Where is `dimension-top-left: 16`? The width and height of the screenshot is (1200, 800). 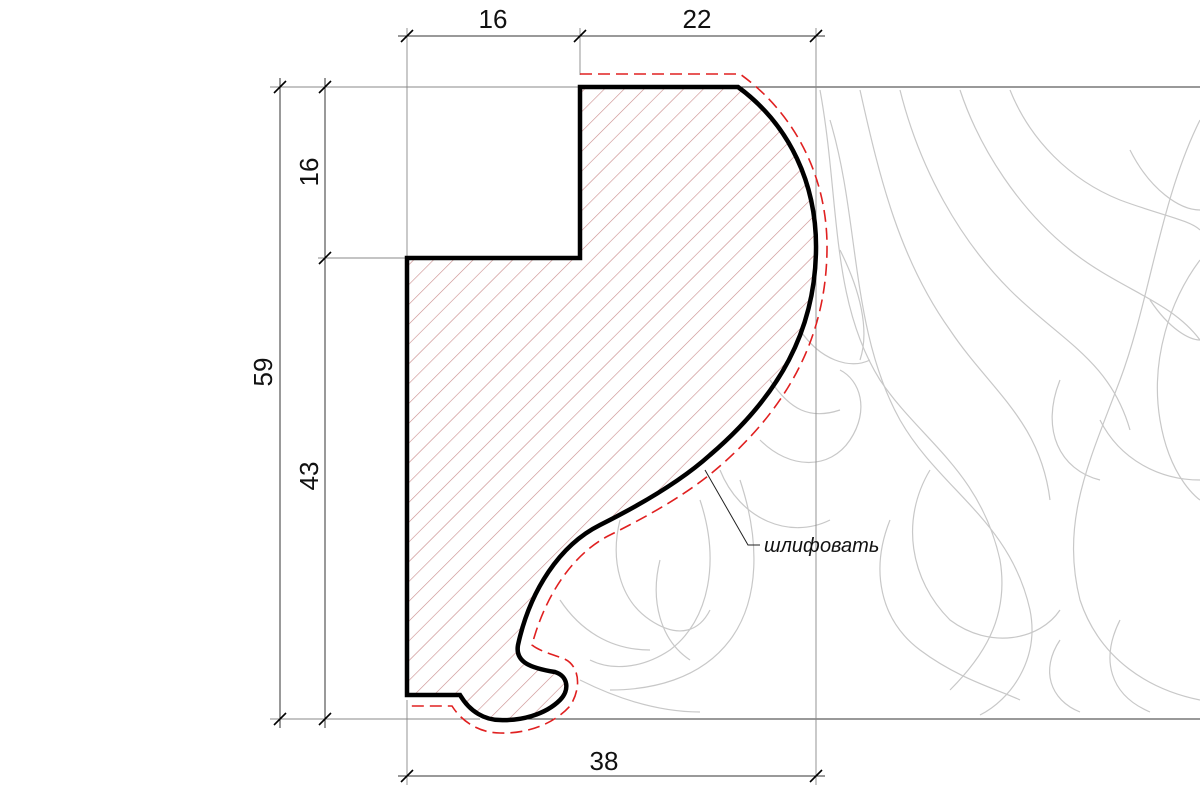 dimension-top-left: 16 is located at coordinates (493, 19).